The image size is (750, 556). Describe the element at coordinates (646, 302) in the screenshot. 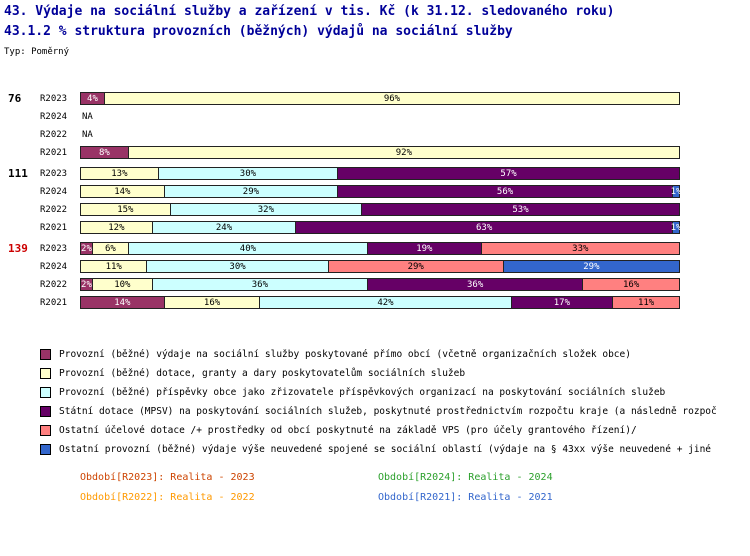

I see `bar-segment-salmon: 11%` at that location.